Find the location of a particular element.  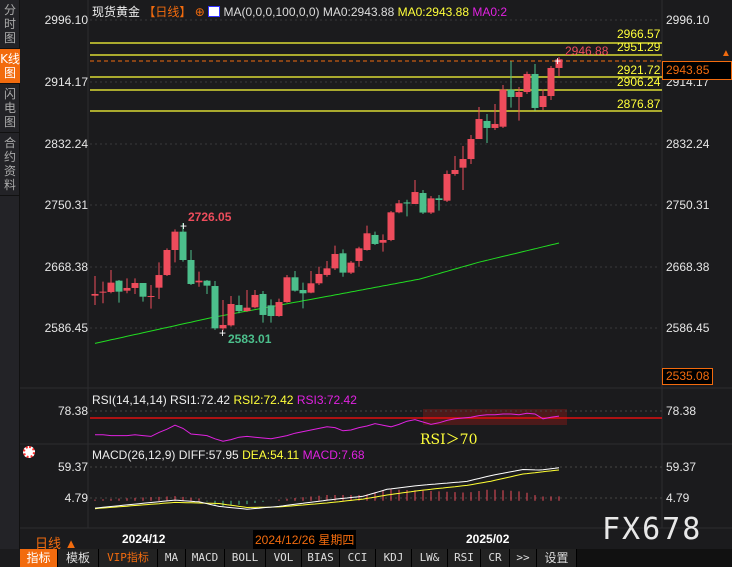

level-label: 2876.87 is located at coordinates (639, 104).